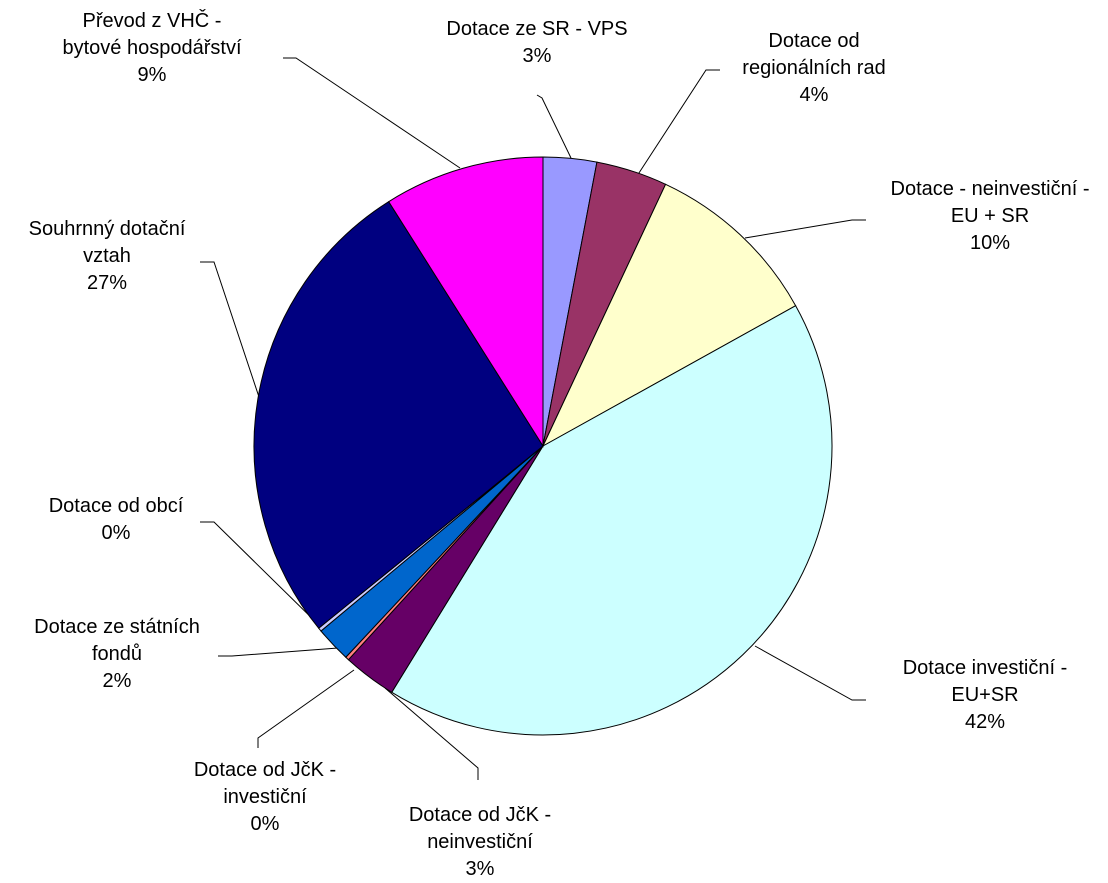 The image size is (1108, 883). I want to click on category-label: Souhrnný dotační vztah, so click(107, 242).